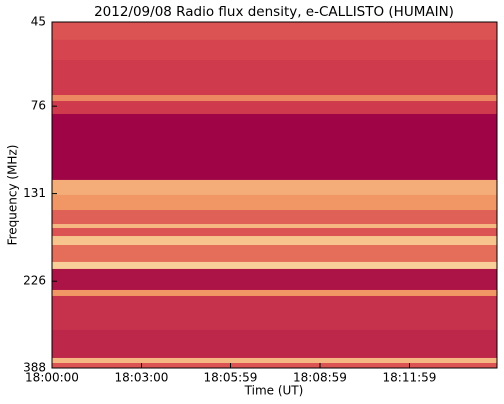 The width and height of the screenshot is (504, 404). What do you see at coordinates (142, 378) in the screenshot?
I see `x-tick-label: 18:03:00` at bounding box center [142, 378].